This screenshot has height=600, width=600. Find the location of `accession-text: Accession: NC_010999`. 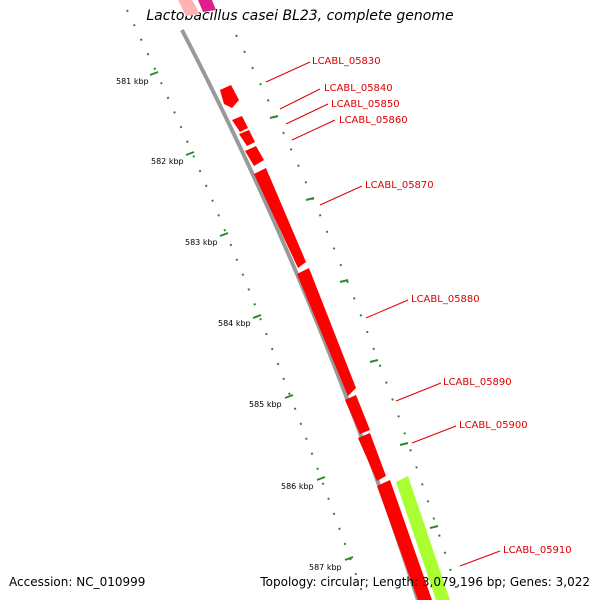

accession-text: Accession: NC_010999 is located at coordinates (77, 582).